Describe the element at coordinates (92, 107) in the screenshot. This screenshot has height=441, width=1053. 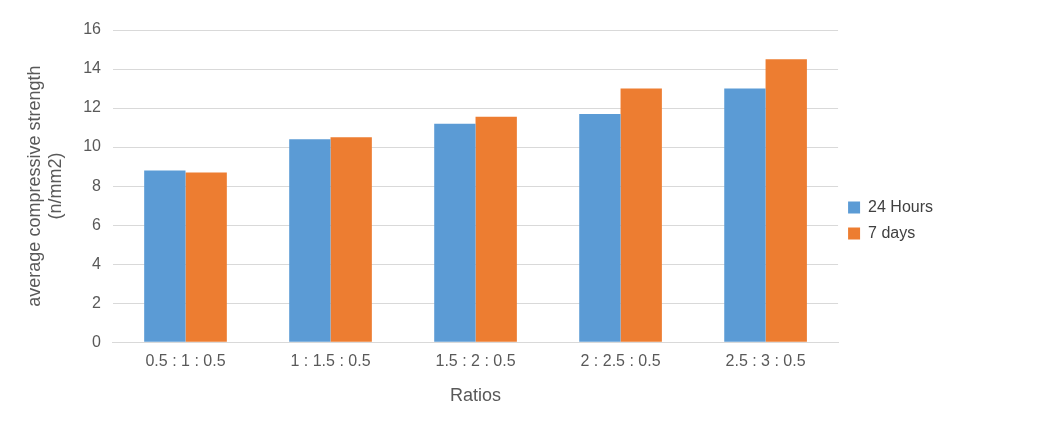
I see `y-tick-label: 12` at that location.